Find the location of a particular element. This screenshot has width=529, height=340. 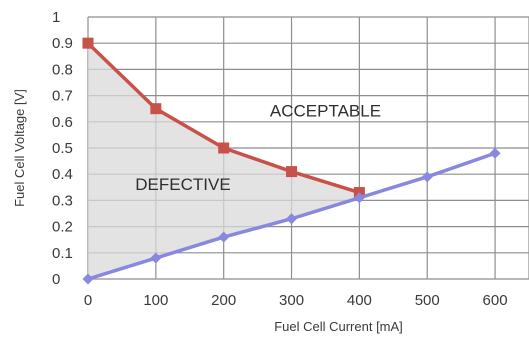

y-tick-label: 0.5 is located at coordinates (62, 148).